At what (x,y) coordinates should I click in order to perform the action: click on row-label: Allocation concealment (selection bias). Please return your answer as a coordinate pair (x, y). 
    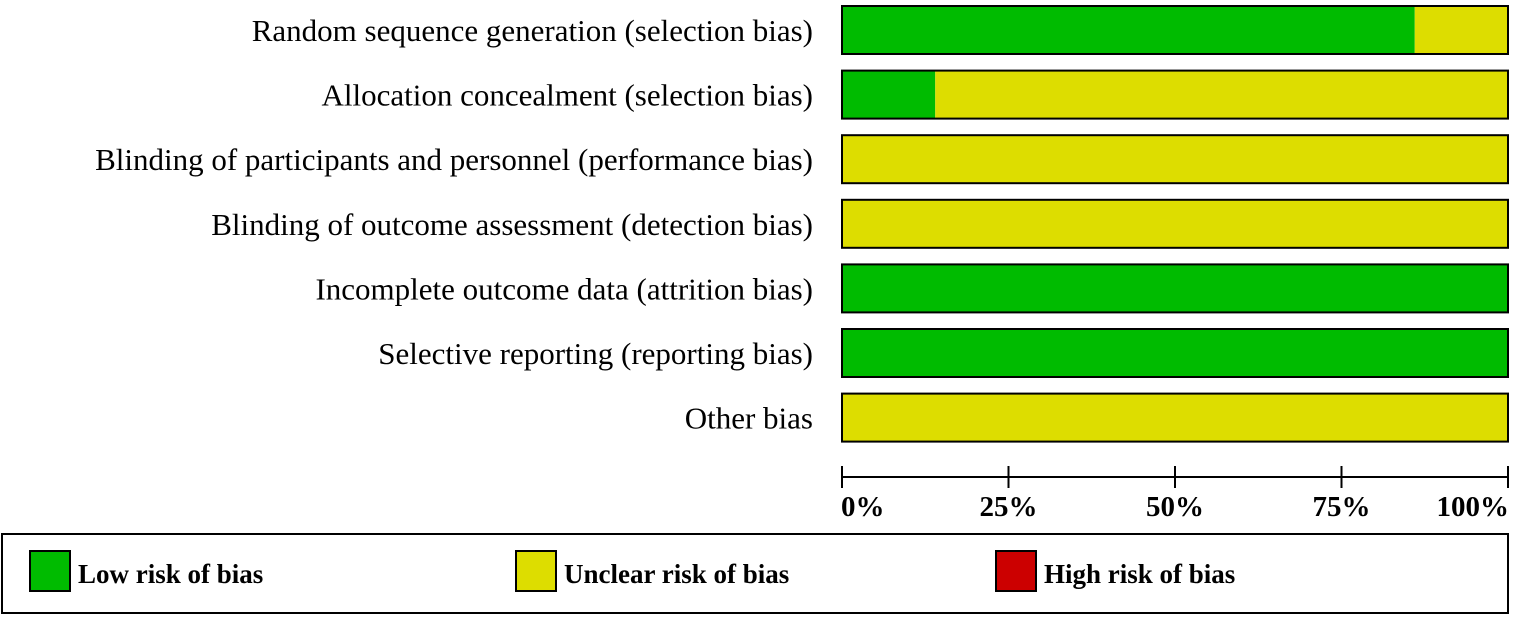
    Looking at the image, I should click on (567, 95).